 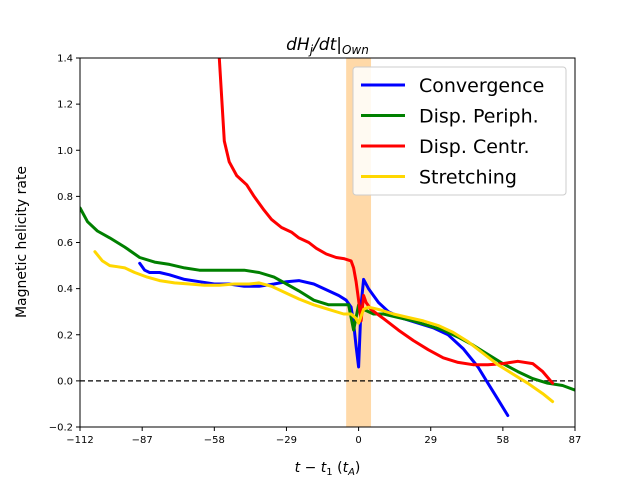 I want to click on chart-title: dHj/dt|Own, so click(x=327, y=46).